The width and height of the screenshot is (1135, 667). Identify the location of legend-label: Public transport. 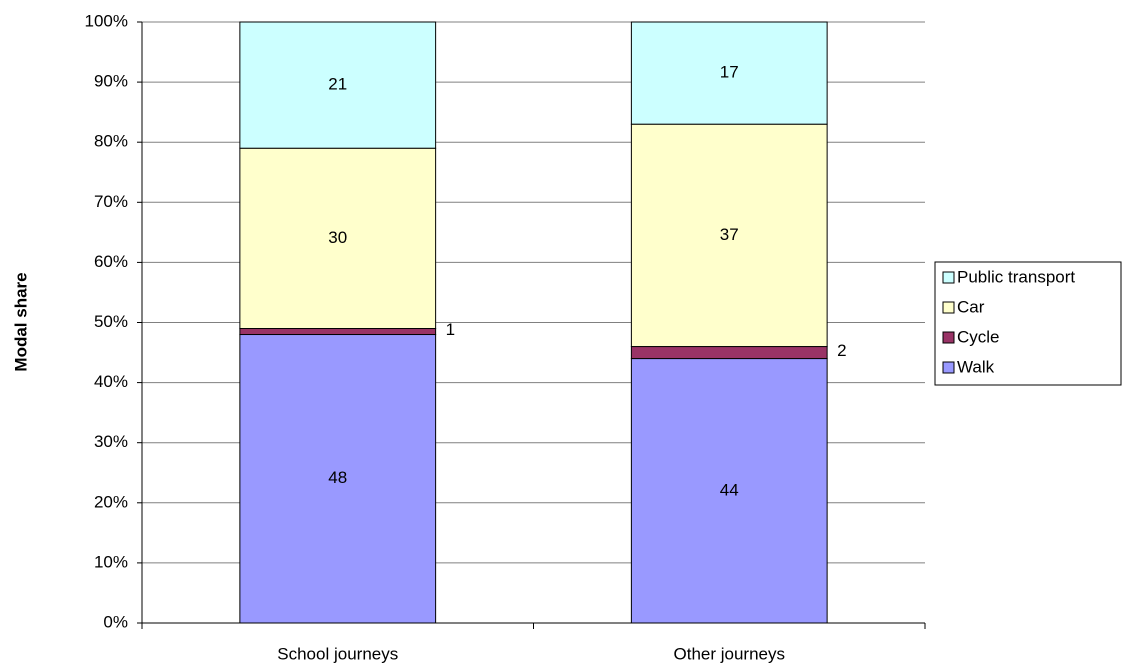
(1016, 276).